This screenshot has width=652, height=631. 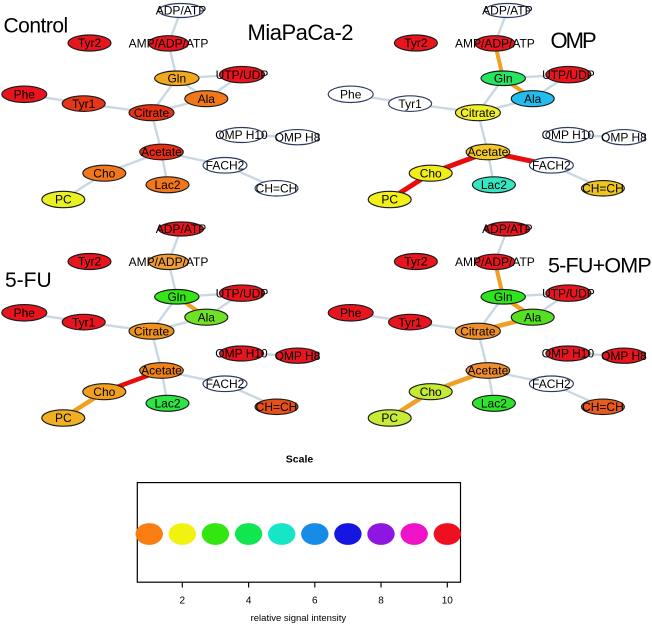 I want to click on svg-text: MiaPaCa-2, so click(x=301, y=32).